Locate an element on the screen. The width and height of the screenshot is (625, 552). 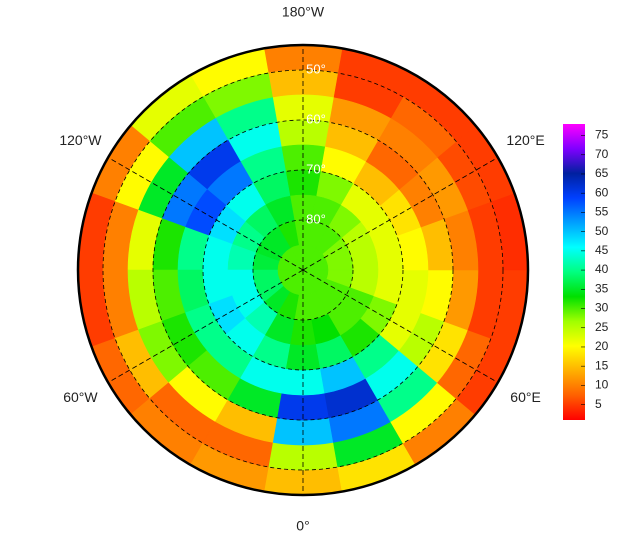
lon-label: 60°W is located at coordinates (80, 397).